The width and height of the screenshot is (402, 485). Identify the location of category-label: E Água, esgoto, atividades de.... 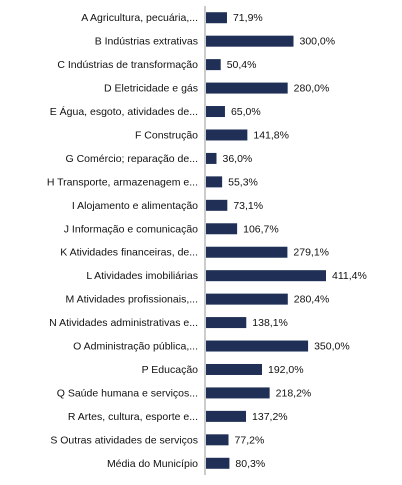
(124, 111).